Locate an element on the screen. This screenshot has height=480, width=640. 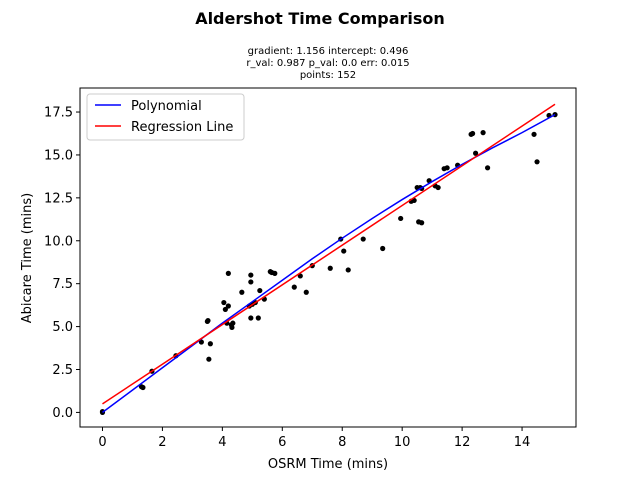
chart-title: Aldershot Time Comparison is located at coordinates (320, 18).